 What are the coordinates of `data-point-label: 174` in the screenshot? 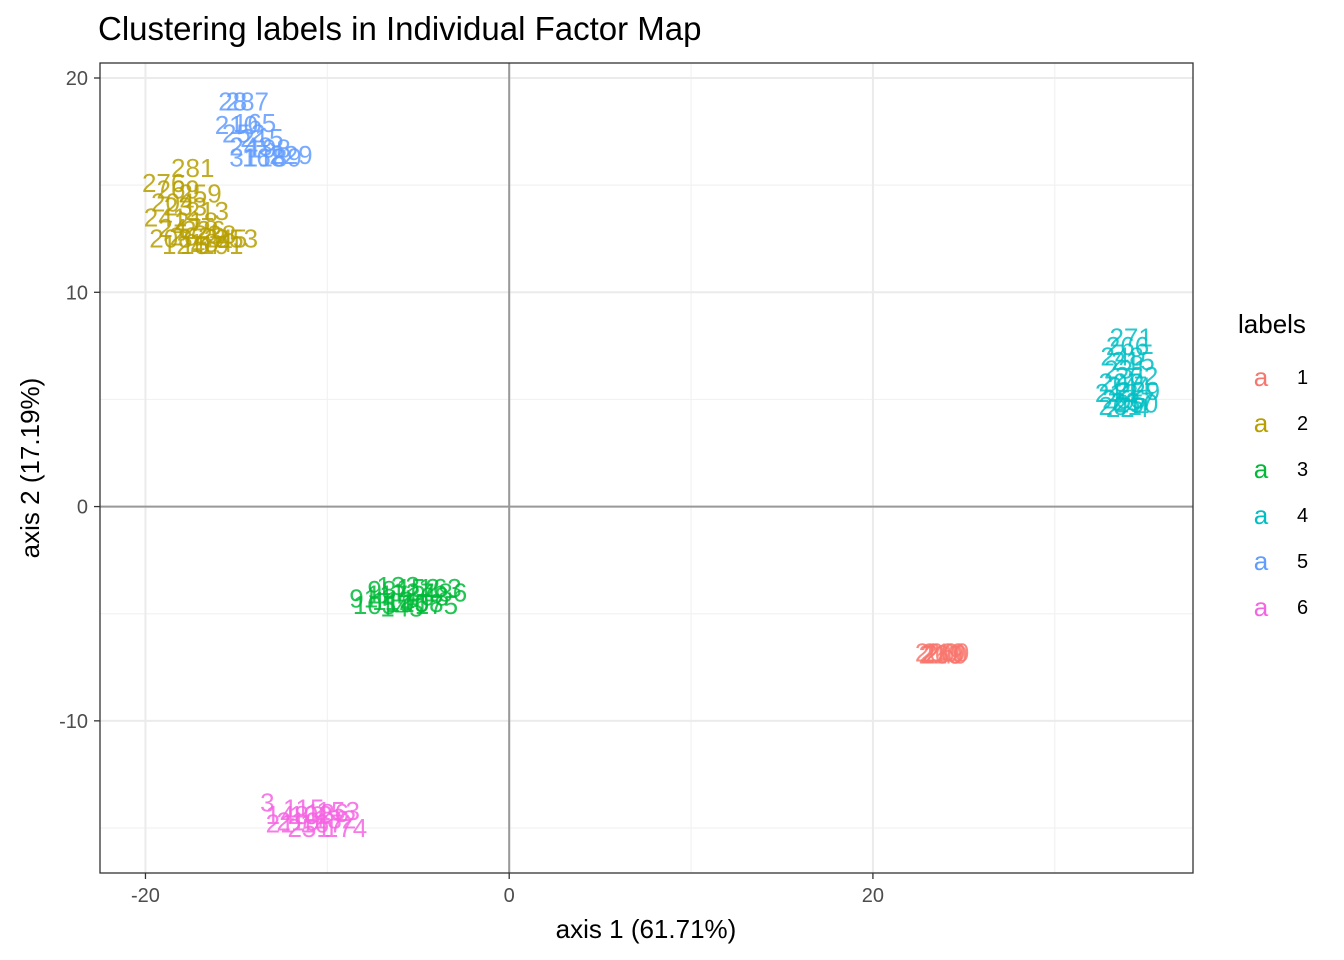 It's located at (345, 828).